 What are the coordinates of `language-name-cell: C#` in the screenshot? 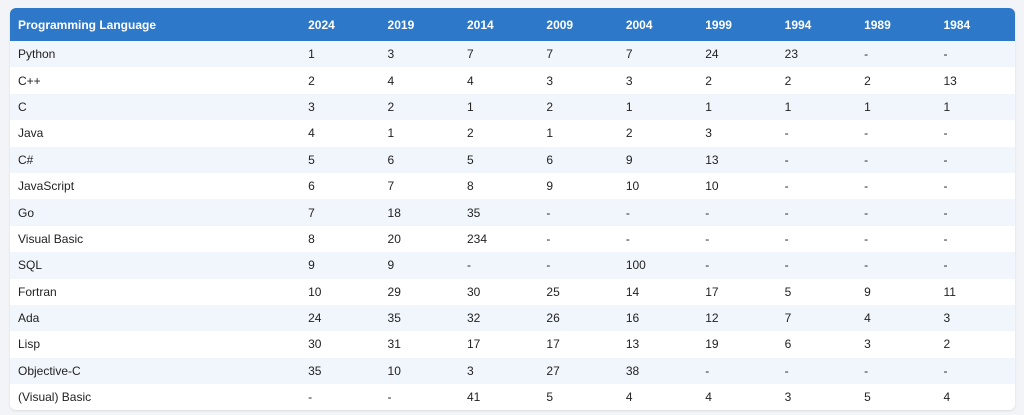 It's located at (26, 159).